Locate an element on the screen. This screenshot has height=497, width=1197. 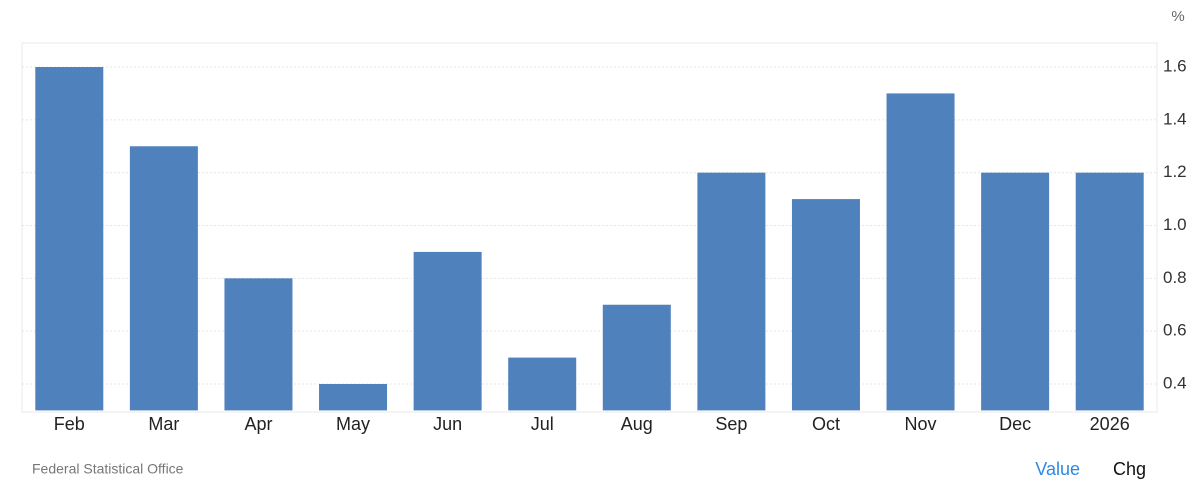
x-tick-label: Feb is located at coordinates (69, 424).